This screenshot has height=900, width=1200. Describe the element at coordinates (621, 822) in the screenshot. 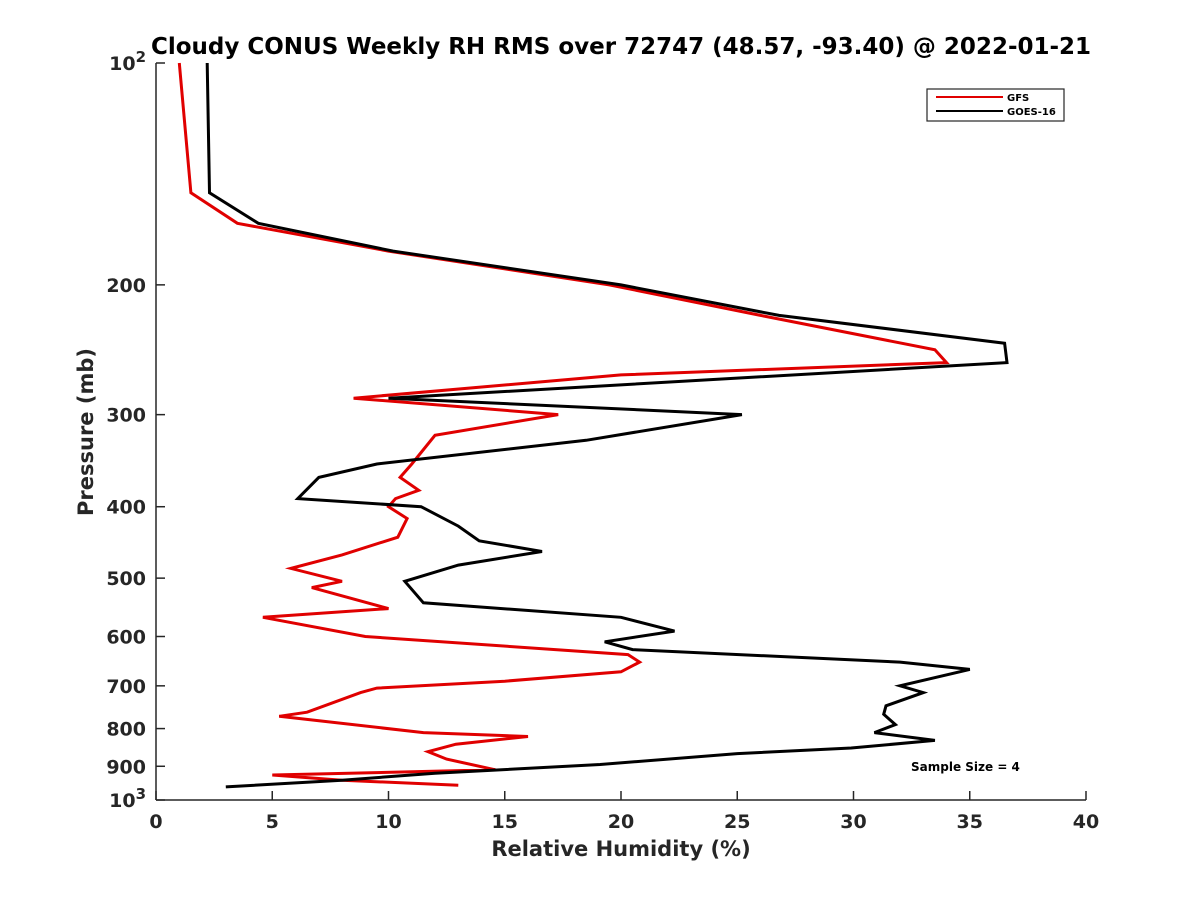

I see `x-tick-label: 20` at that location.